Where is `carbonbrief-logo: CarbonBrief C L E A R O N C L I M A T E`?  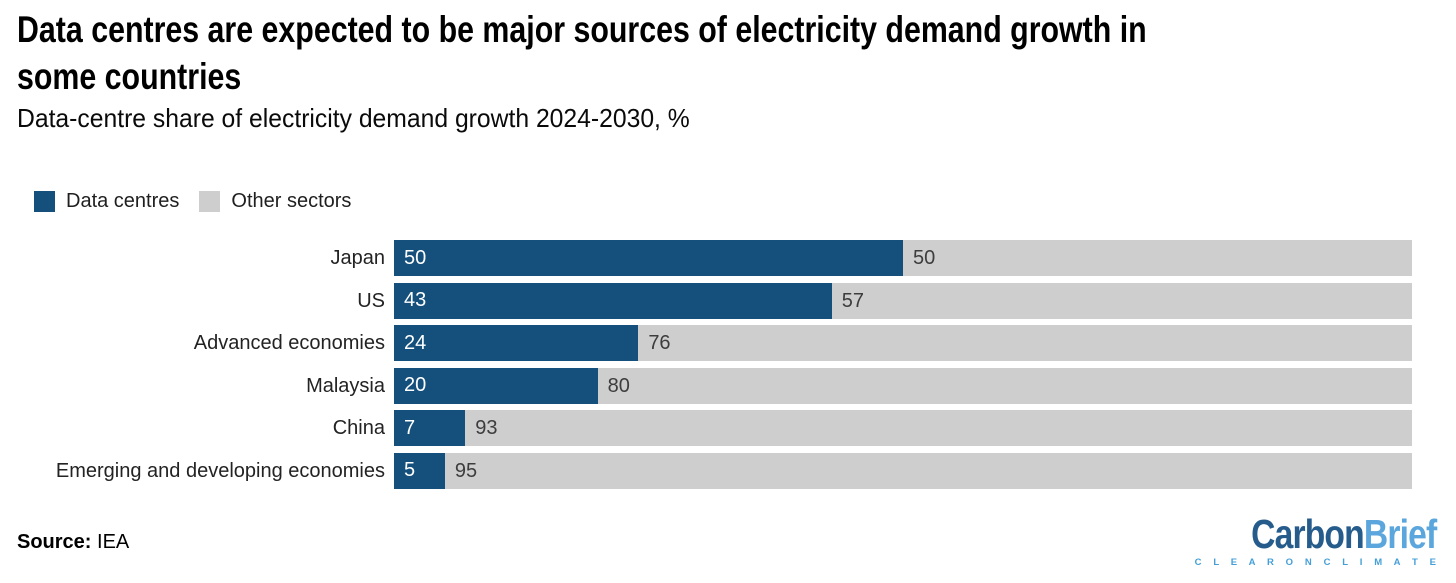 carbonbrief-logo: CarbonBrief C L E A R O N C L I M A T E is located at coordinates (1316, 539).